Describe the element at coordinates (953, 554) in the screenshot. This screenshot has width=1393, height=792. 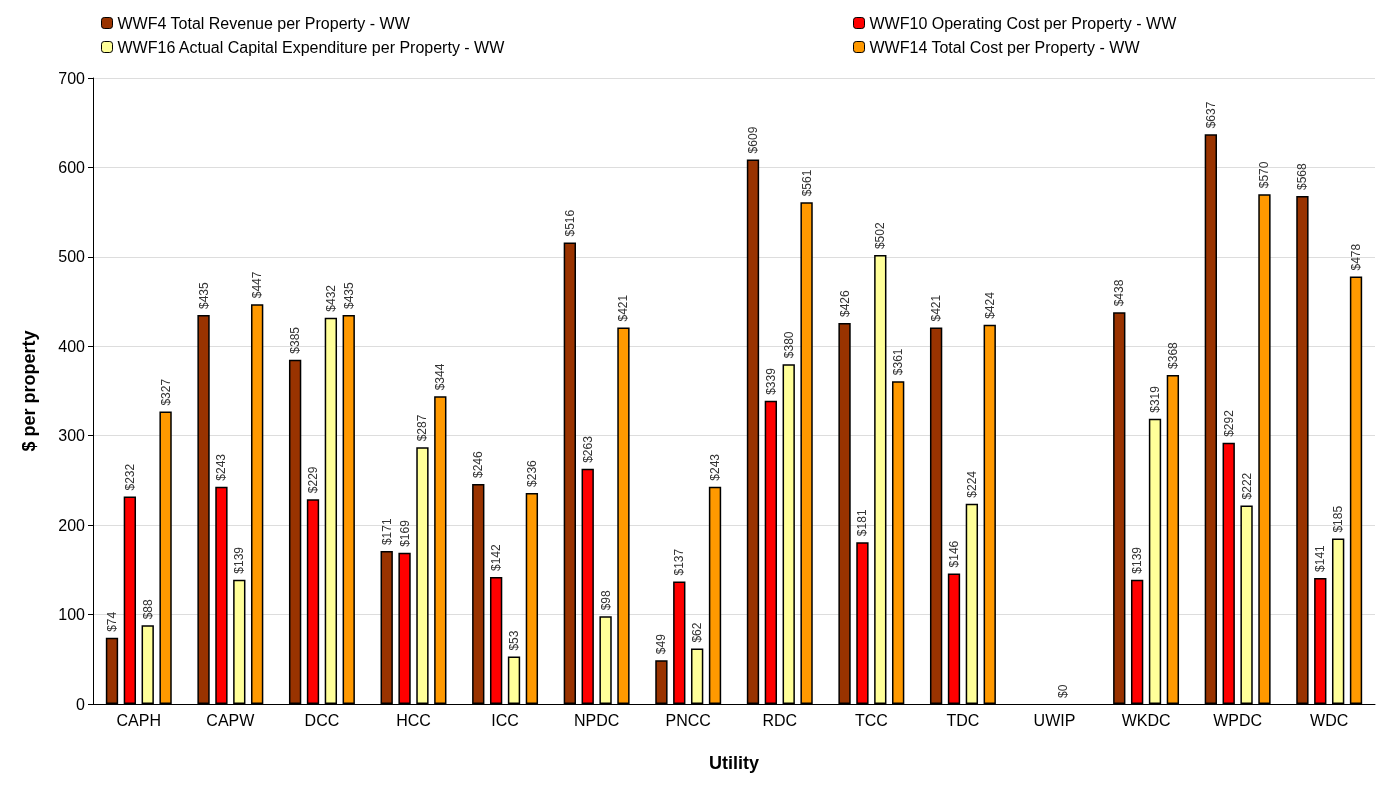
I see `data-label: $146` at that location.